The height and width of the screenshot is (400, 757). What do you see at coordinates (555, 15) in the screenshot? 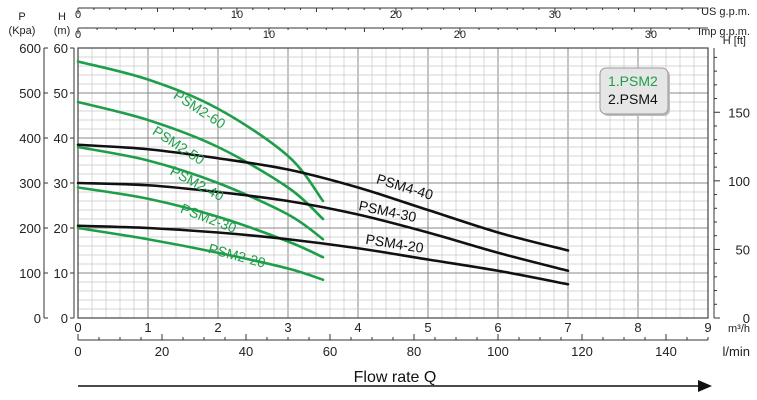
I see `x-us-gpm-tick-label: 30` at bounding box center [555, 15].